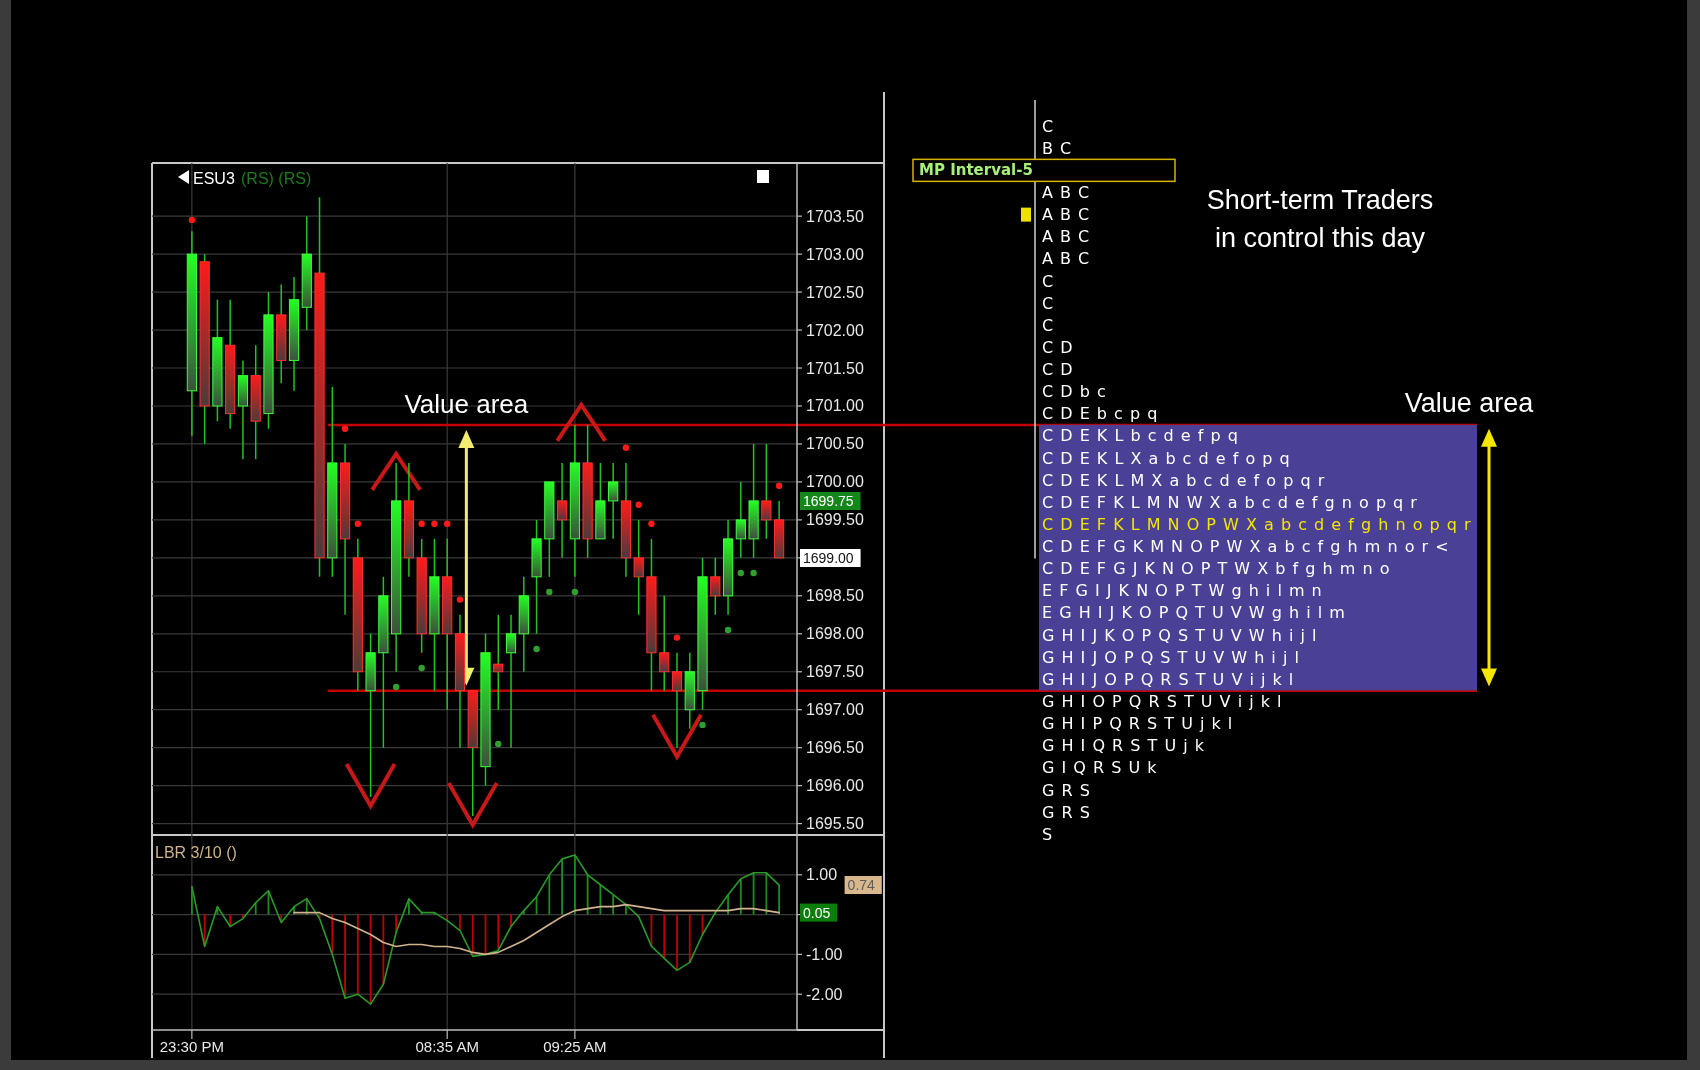  I want to click on category-label: G H I P Q R S T U j k l, so click(1138, 724).